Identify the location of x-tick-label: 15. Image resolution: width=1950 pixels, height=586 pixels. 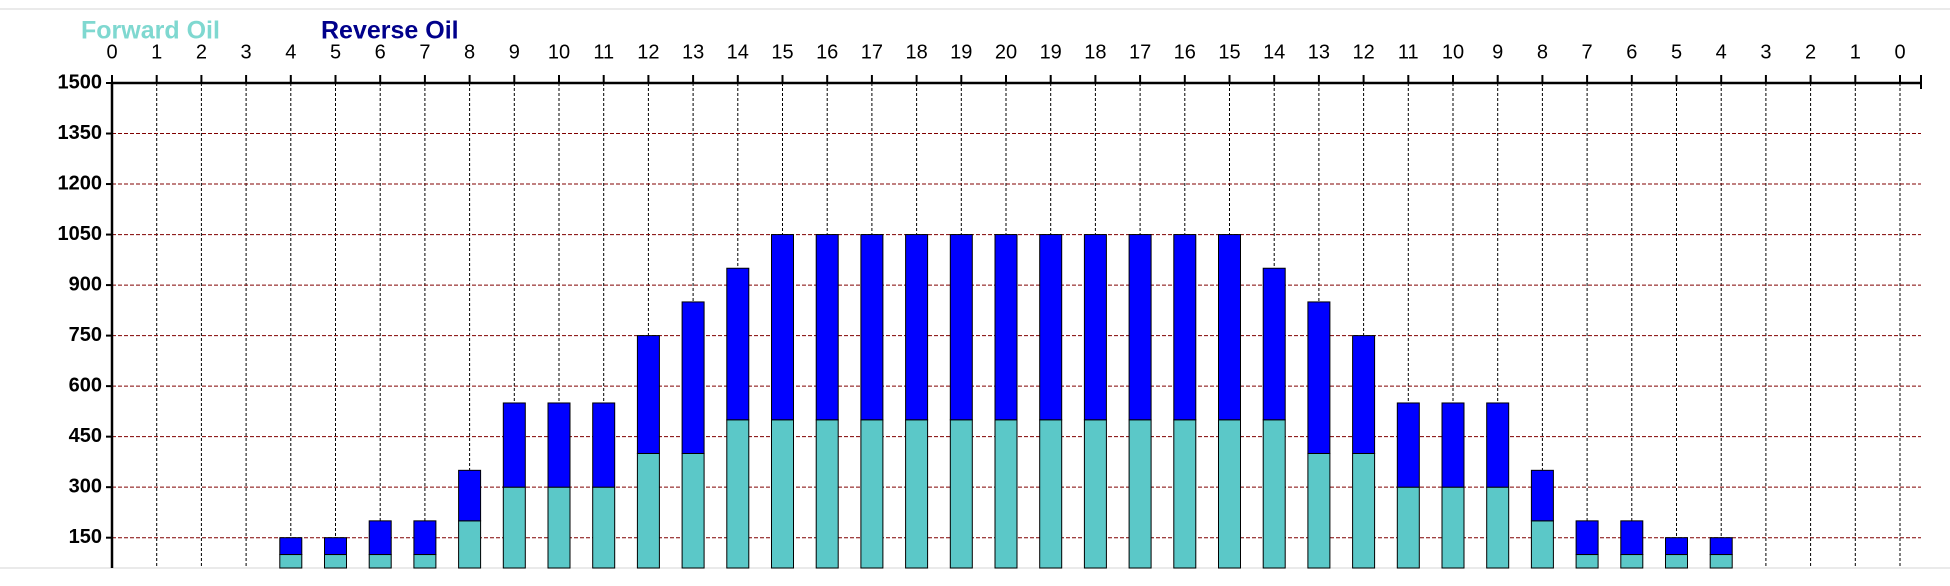
(782, 52).